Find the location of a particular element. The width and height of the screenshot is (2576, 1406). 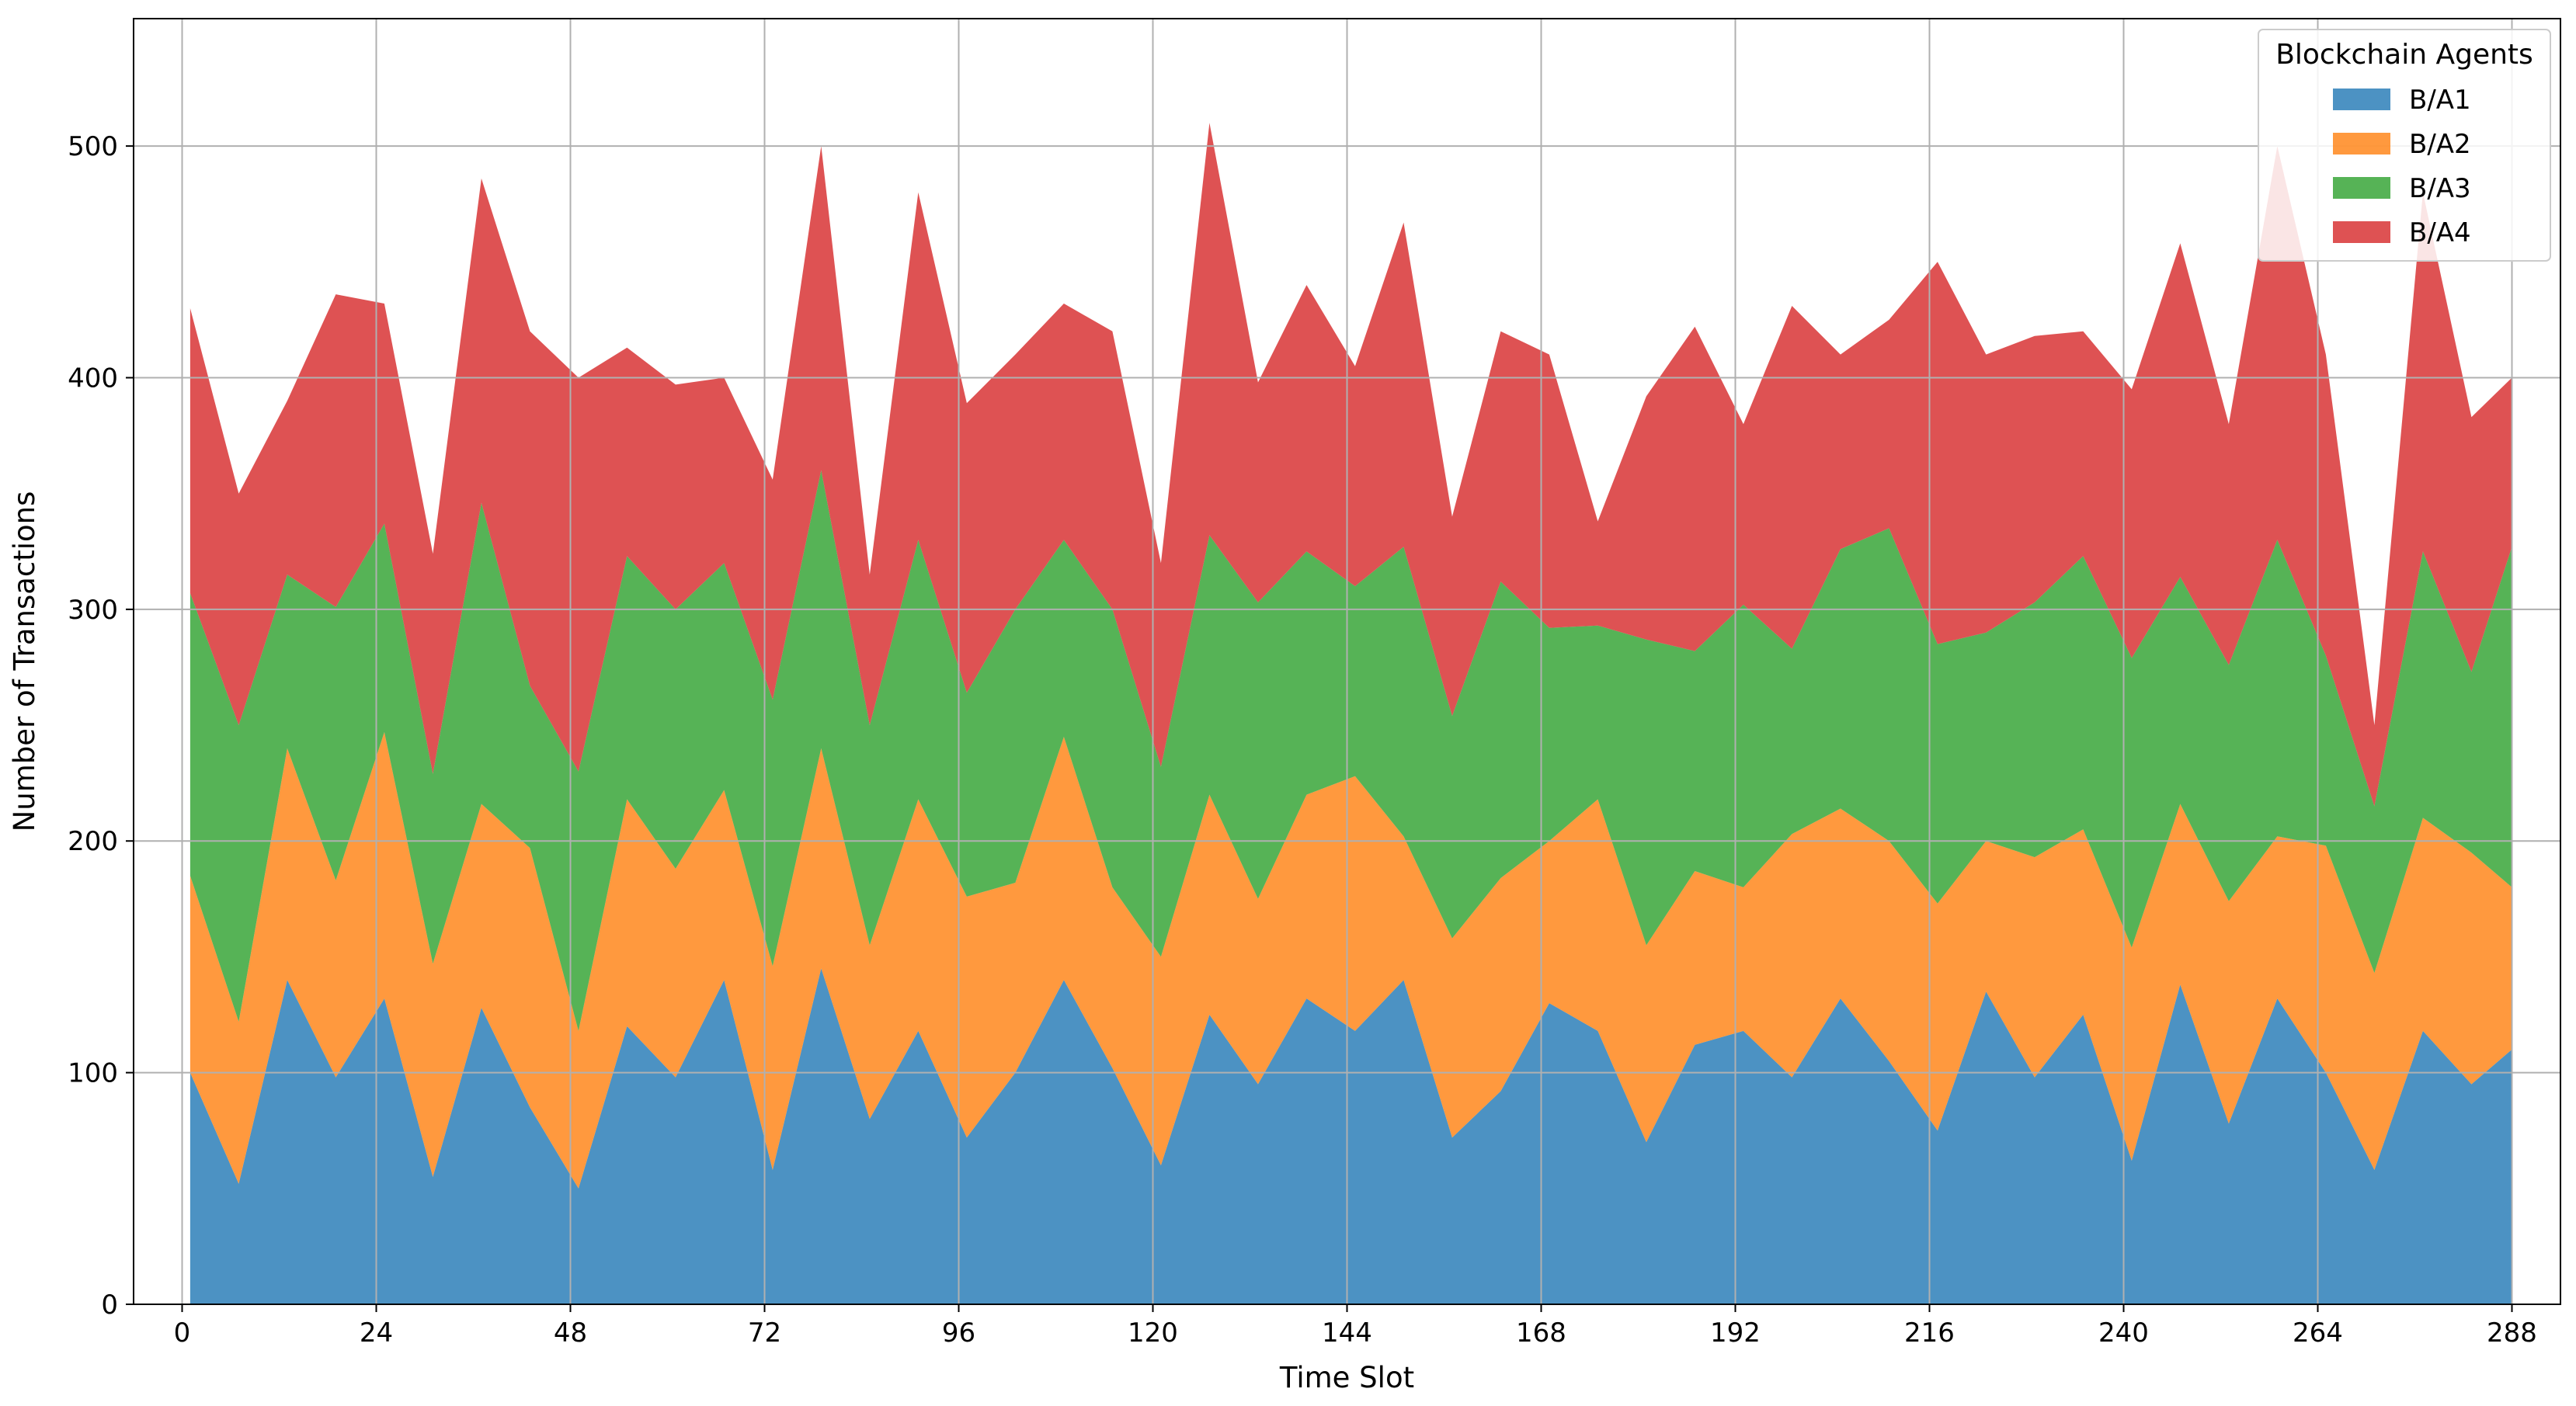

y-tick-label: 0 is located at coordinates (110, 1306).